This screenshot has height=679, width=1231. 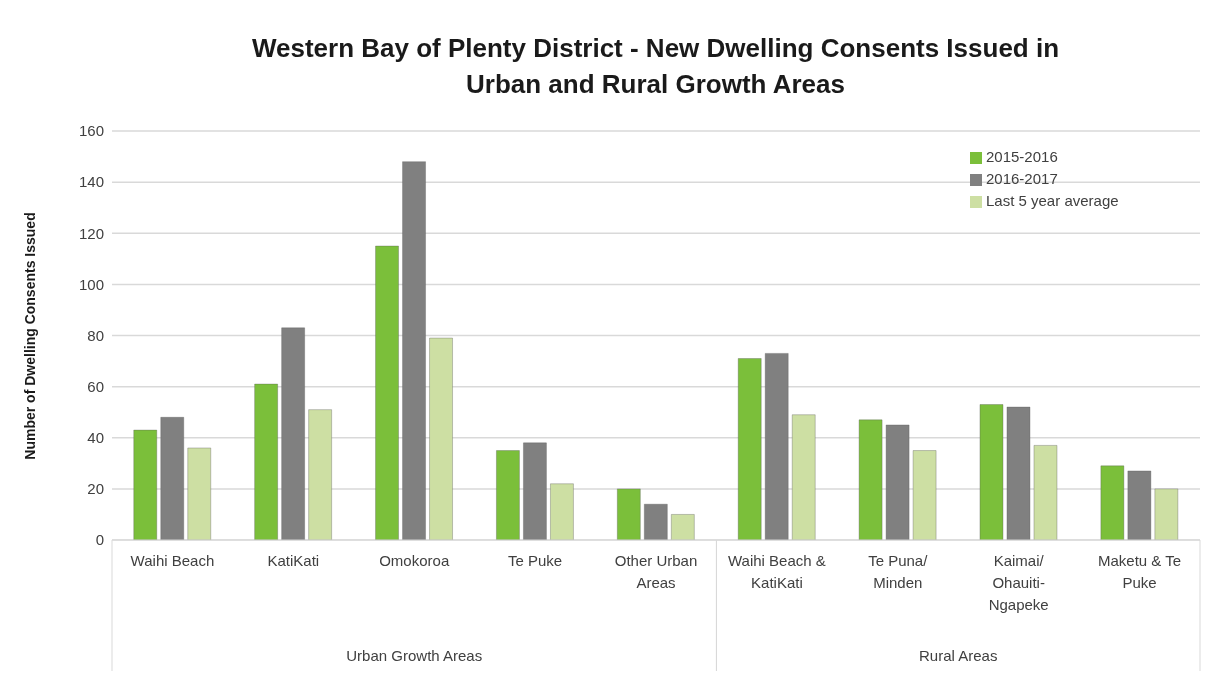 I want to click on y-tick-label: 140, so click(x=91, y=182).